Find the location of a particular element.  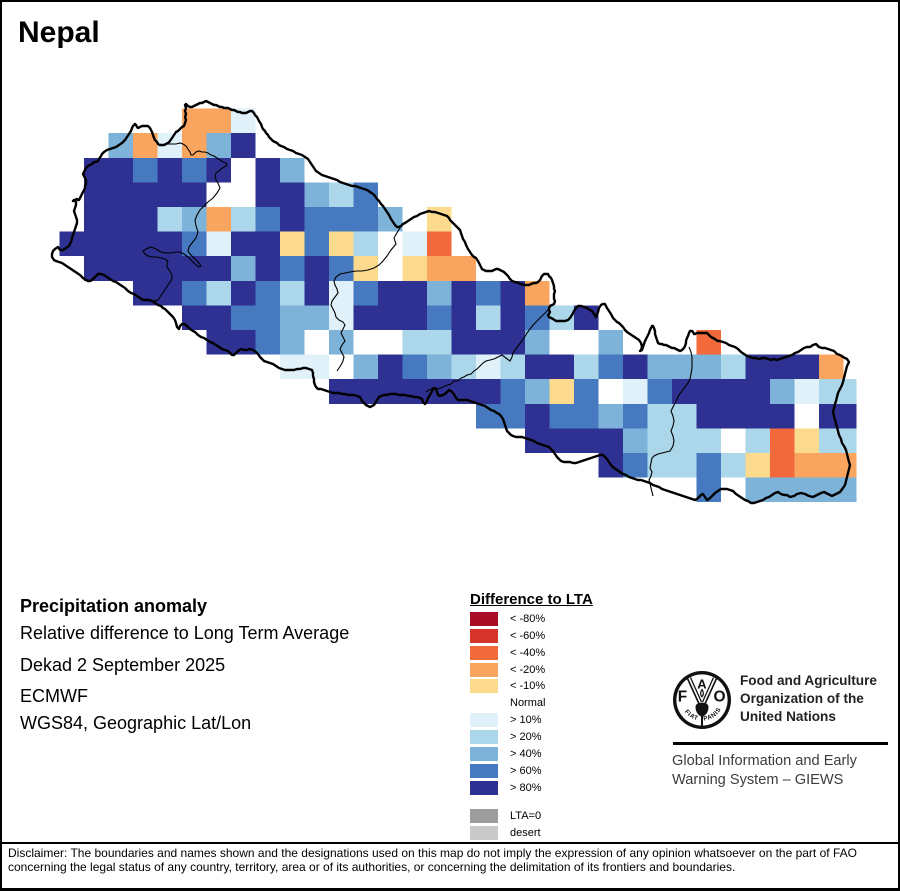

svg-text: A is located at coordinates (702, 684).